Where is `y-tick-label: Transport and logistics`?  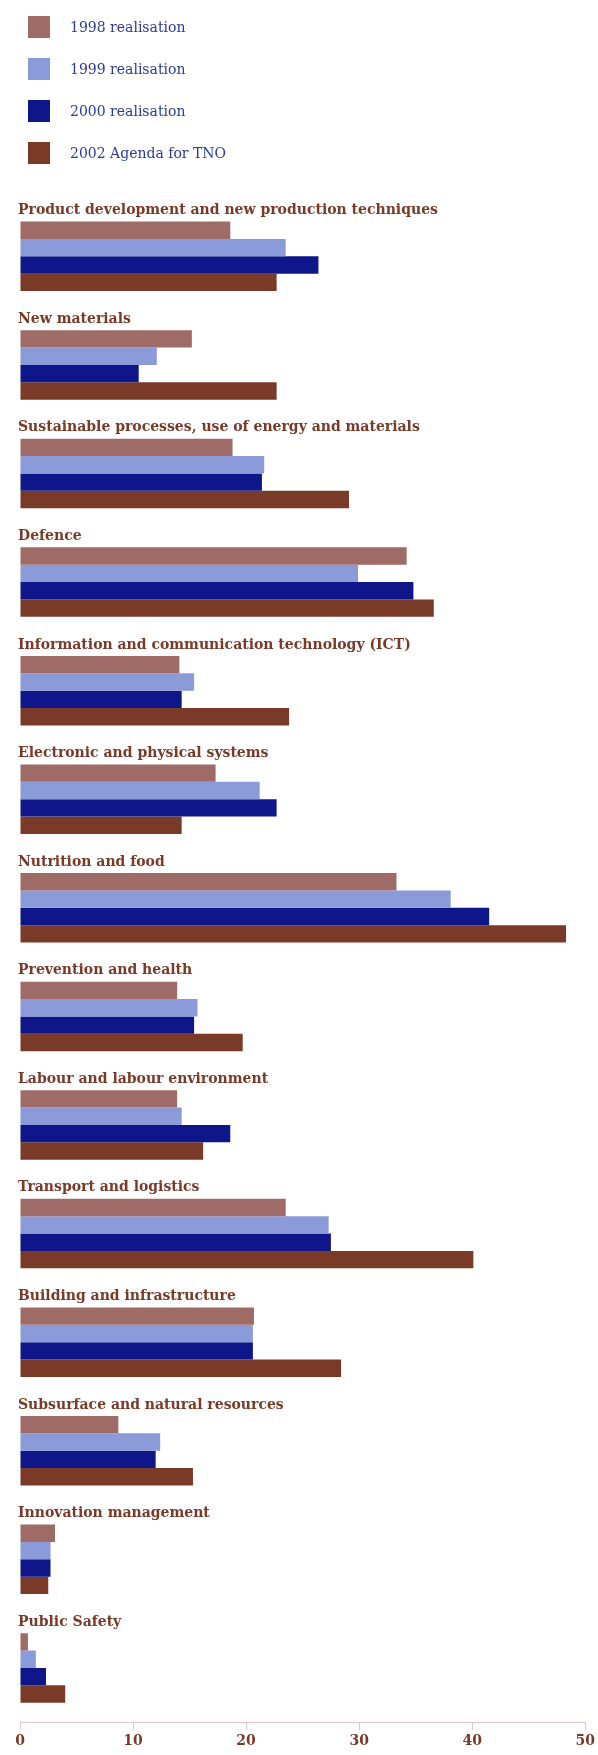
y-tick-label: Transport and logistics is located at coordinates (109, 1186).